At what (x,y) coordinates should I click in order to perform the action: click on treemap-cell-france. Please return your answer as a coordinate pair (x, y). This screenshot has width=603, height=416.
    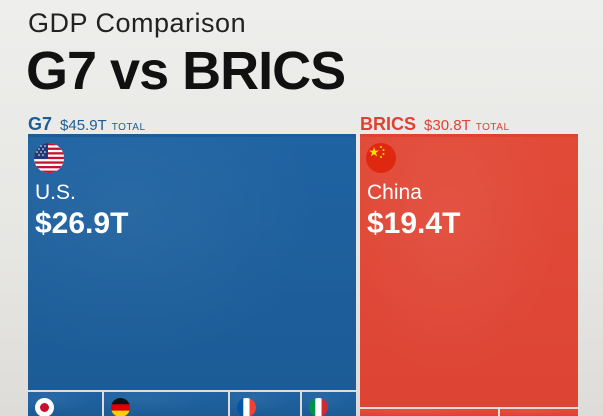
    Looking at the image, I should click on (265, 404).